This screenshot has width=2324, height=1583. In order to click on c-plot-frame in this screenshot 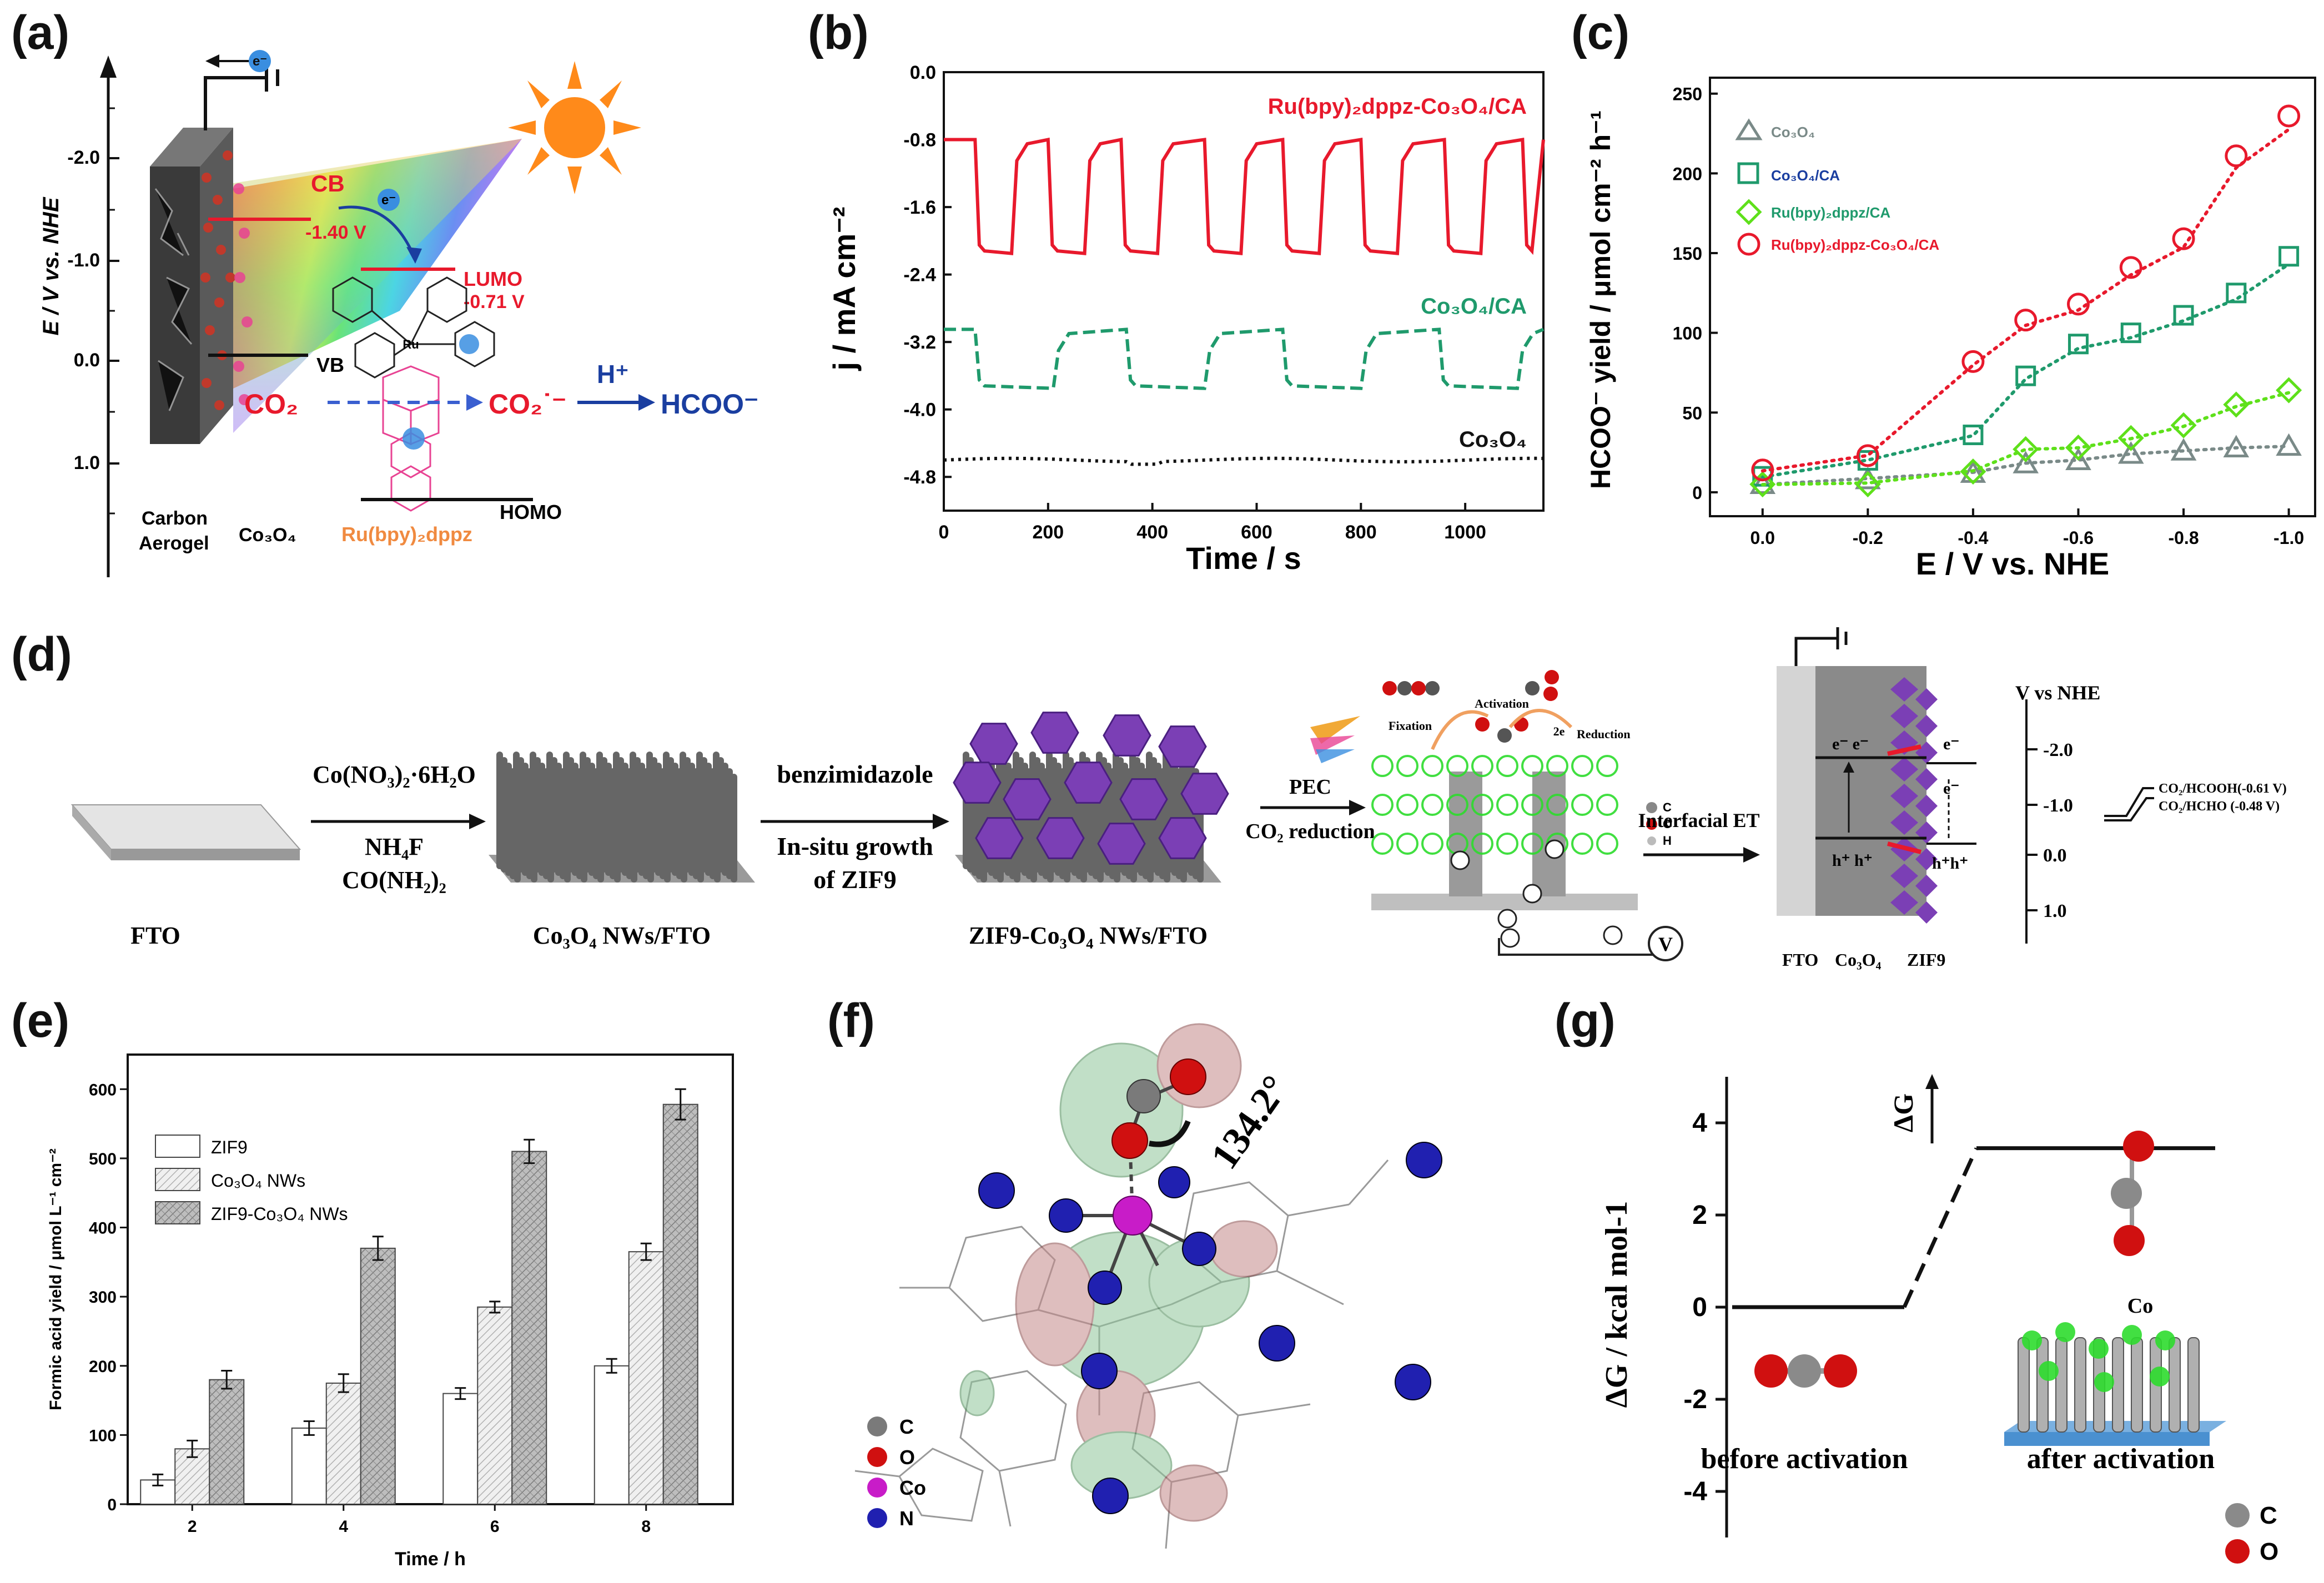, I will do `click(2012, 297)`.